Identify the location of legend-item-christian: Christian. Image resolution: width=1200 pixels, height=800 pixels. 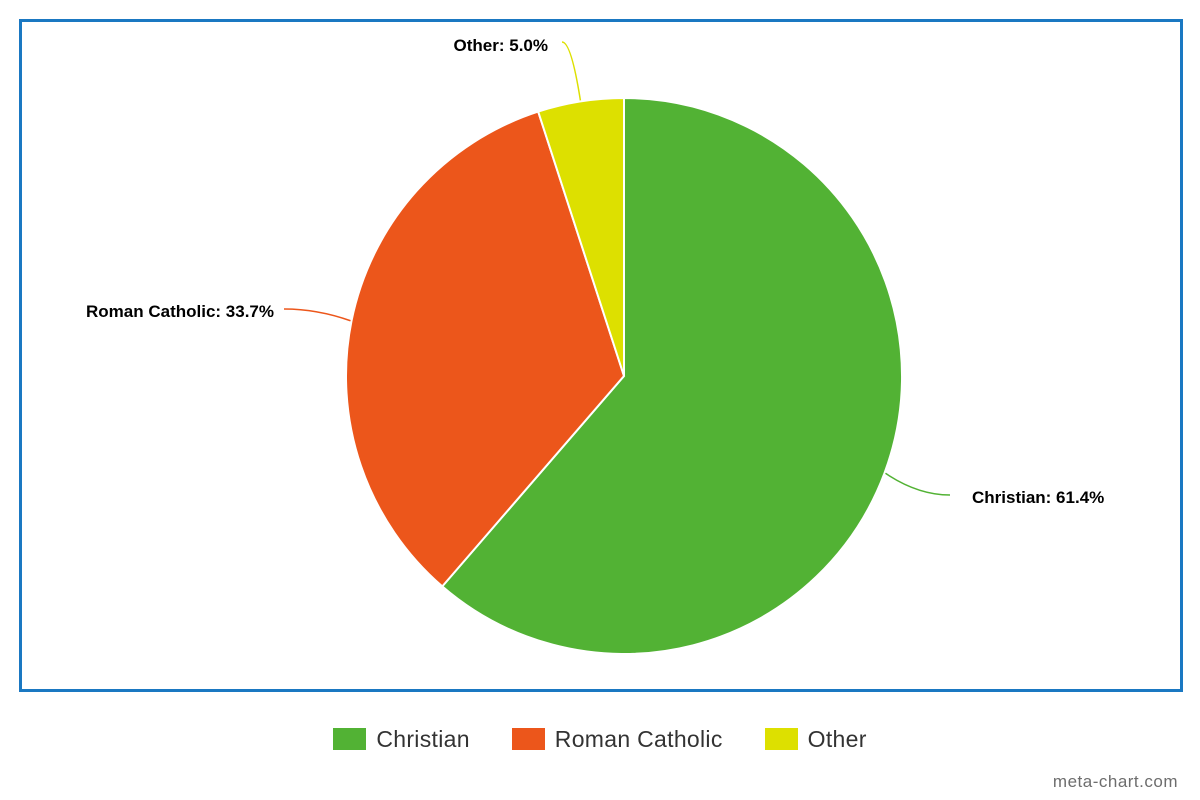
(401, 739).